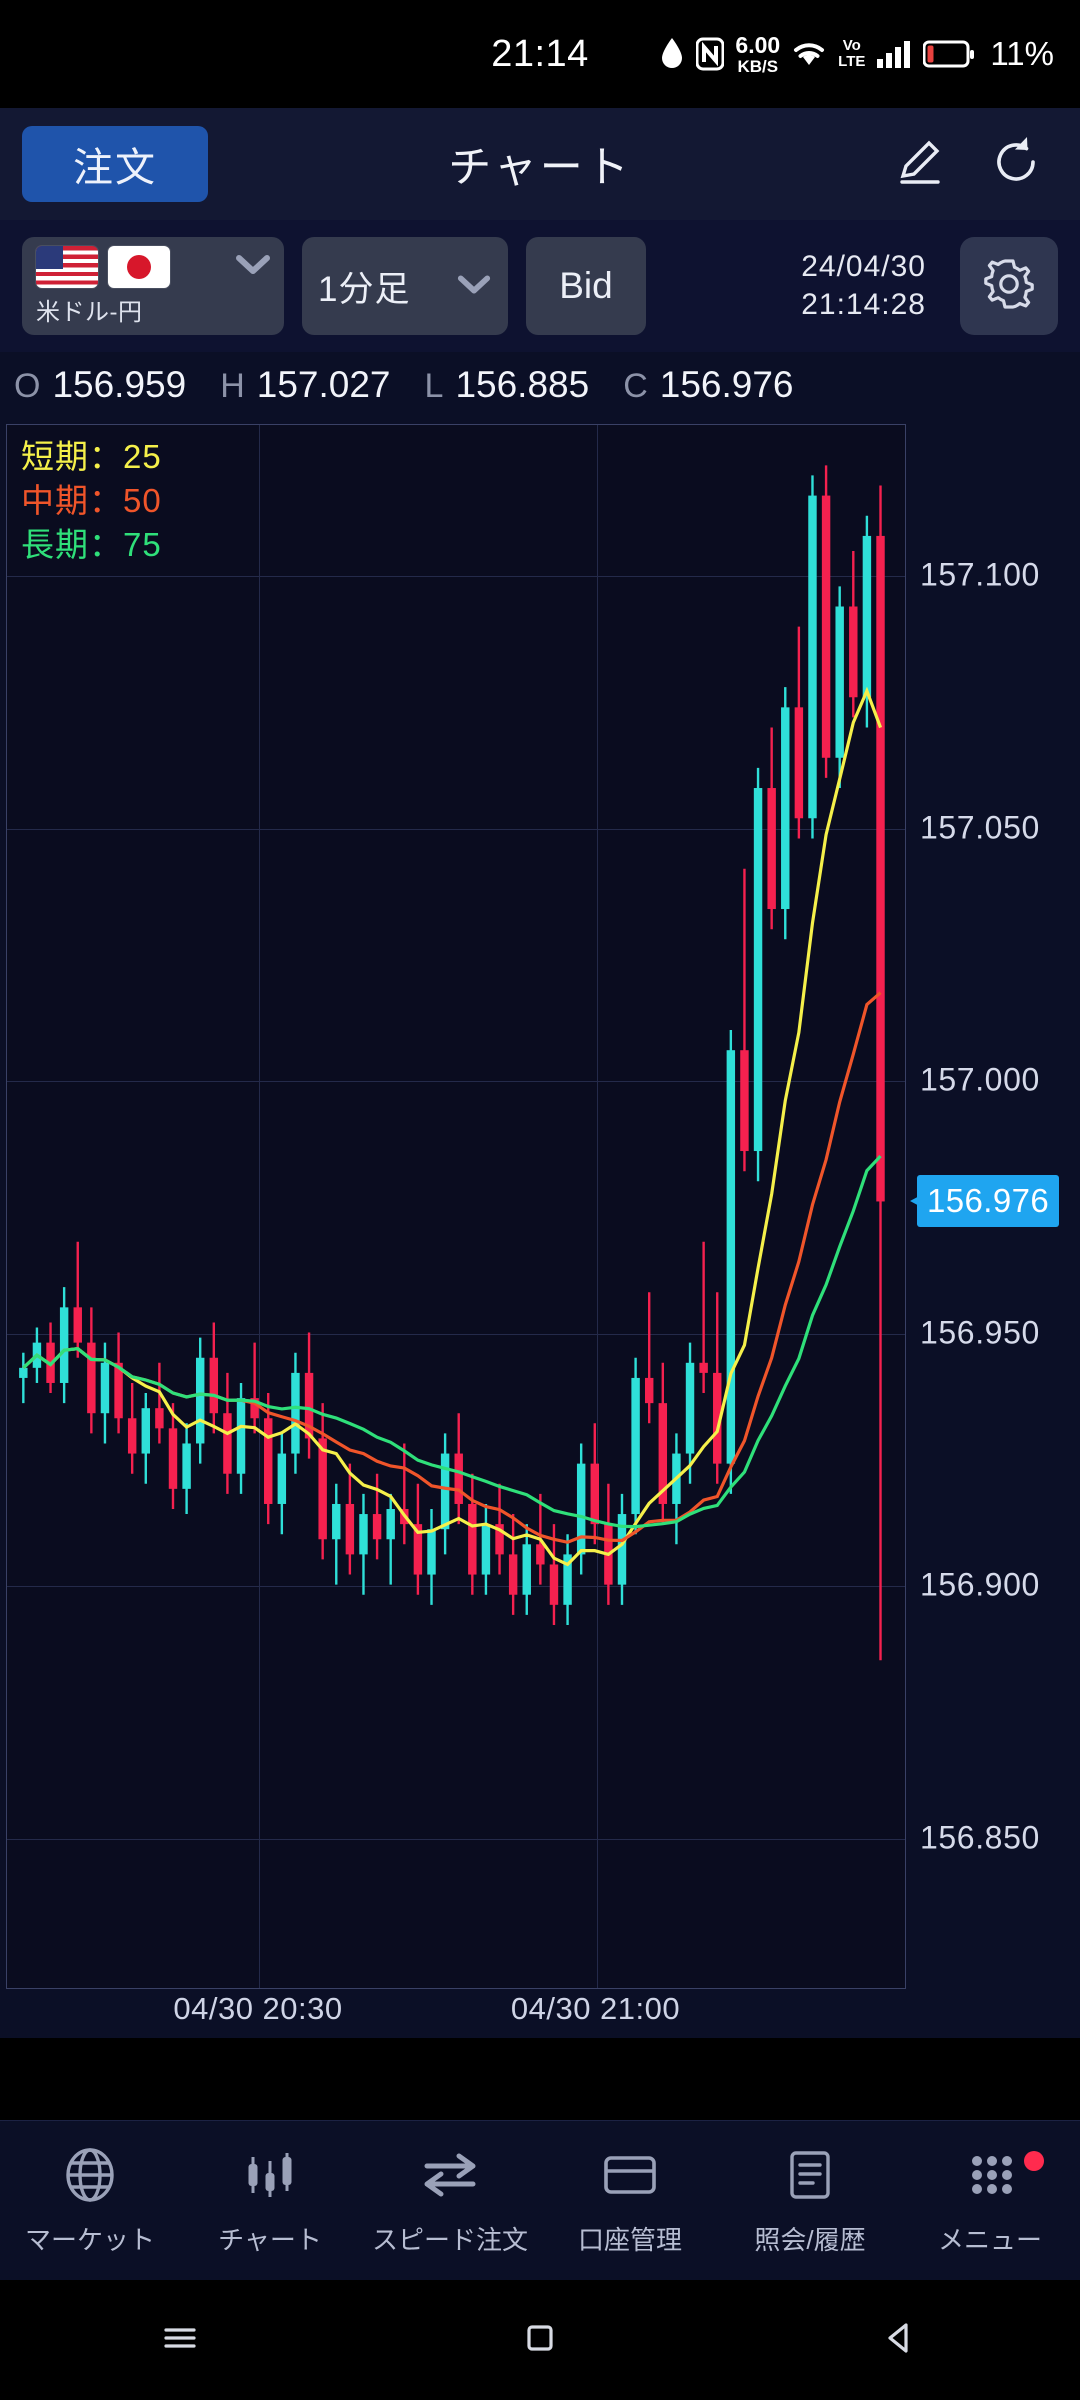  What do you see at coordinates (89, 312) in the screenshot?
I see `currency-pair-label: 米ドル-円` at bounding box center [89, 312].